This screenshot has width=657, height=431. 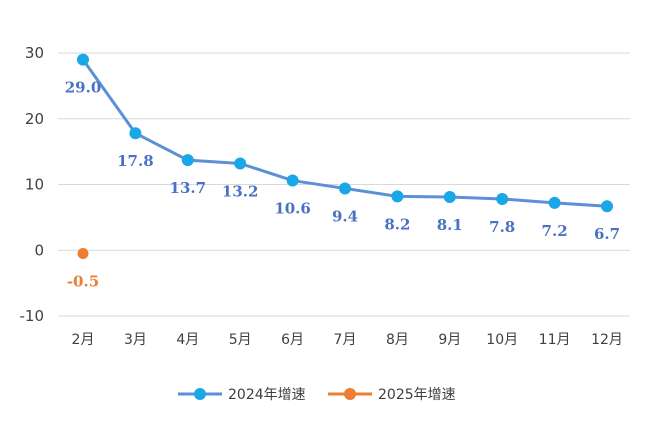 What do you see at coordinates (34, 119) in the screenshot?
I see `y-tick-label: 20` at bounding box center [34, 119].